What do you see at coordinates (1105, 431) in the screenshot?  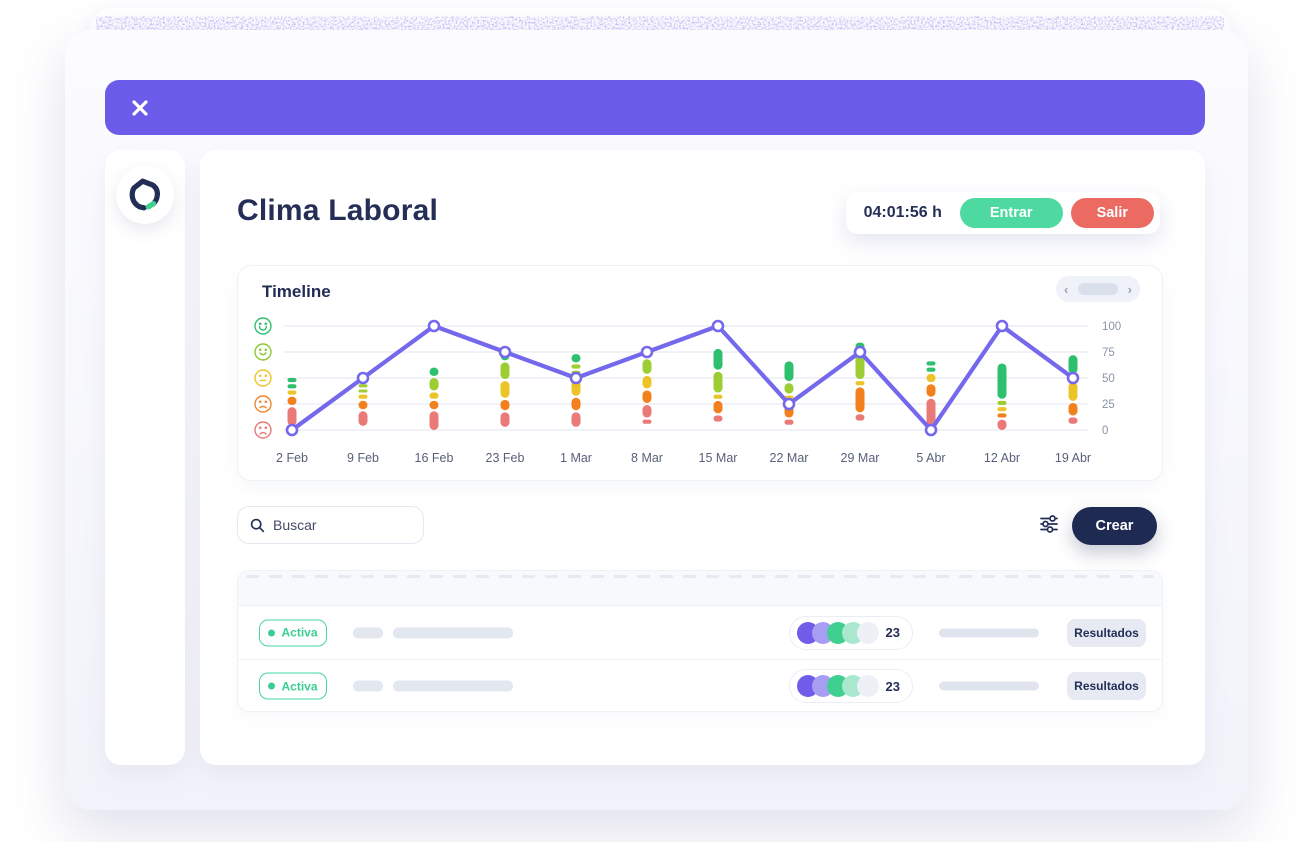 I see `svg-text: 0` at bounding box center [1105, 431].